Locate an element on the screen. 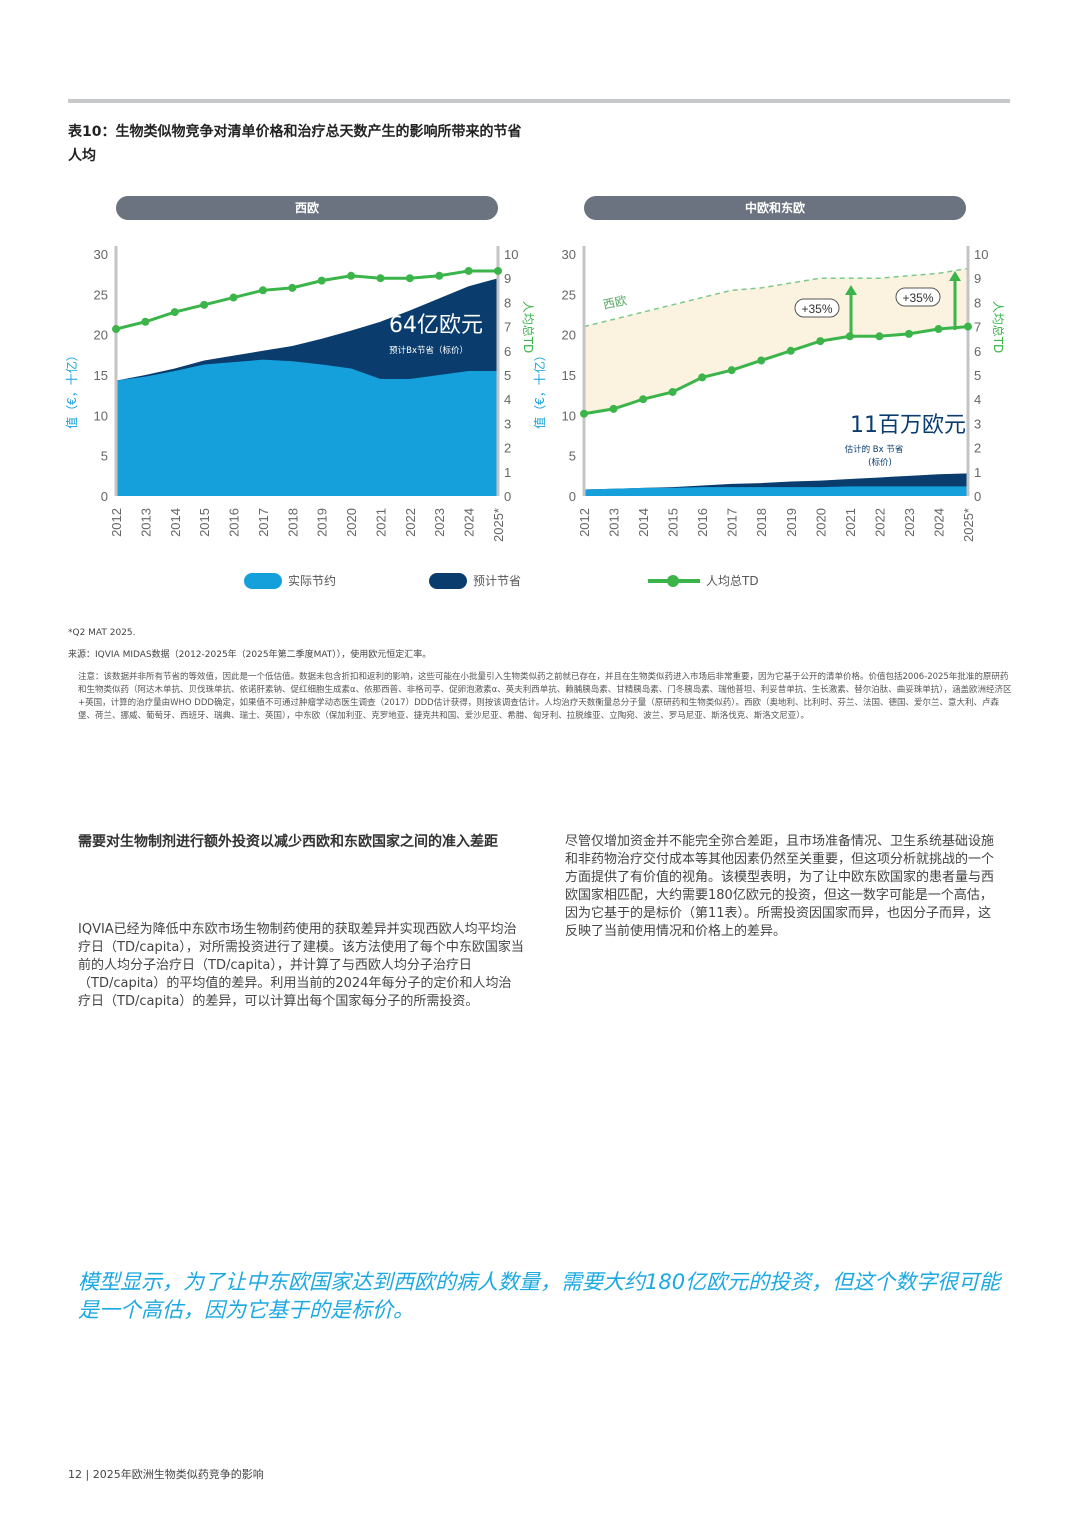  west-xtick-2022: 2022 is located at coordinates (410, 522).